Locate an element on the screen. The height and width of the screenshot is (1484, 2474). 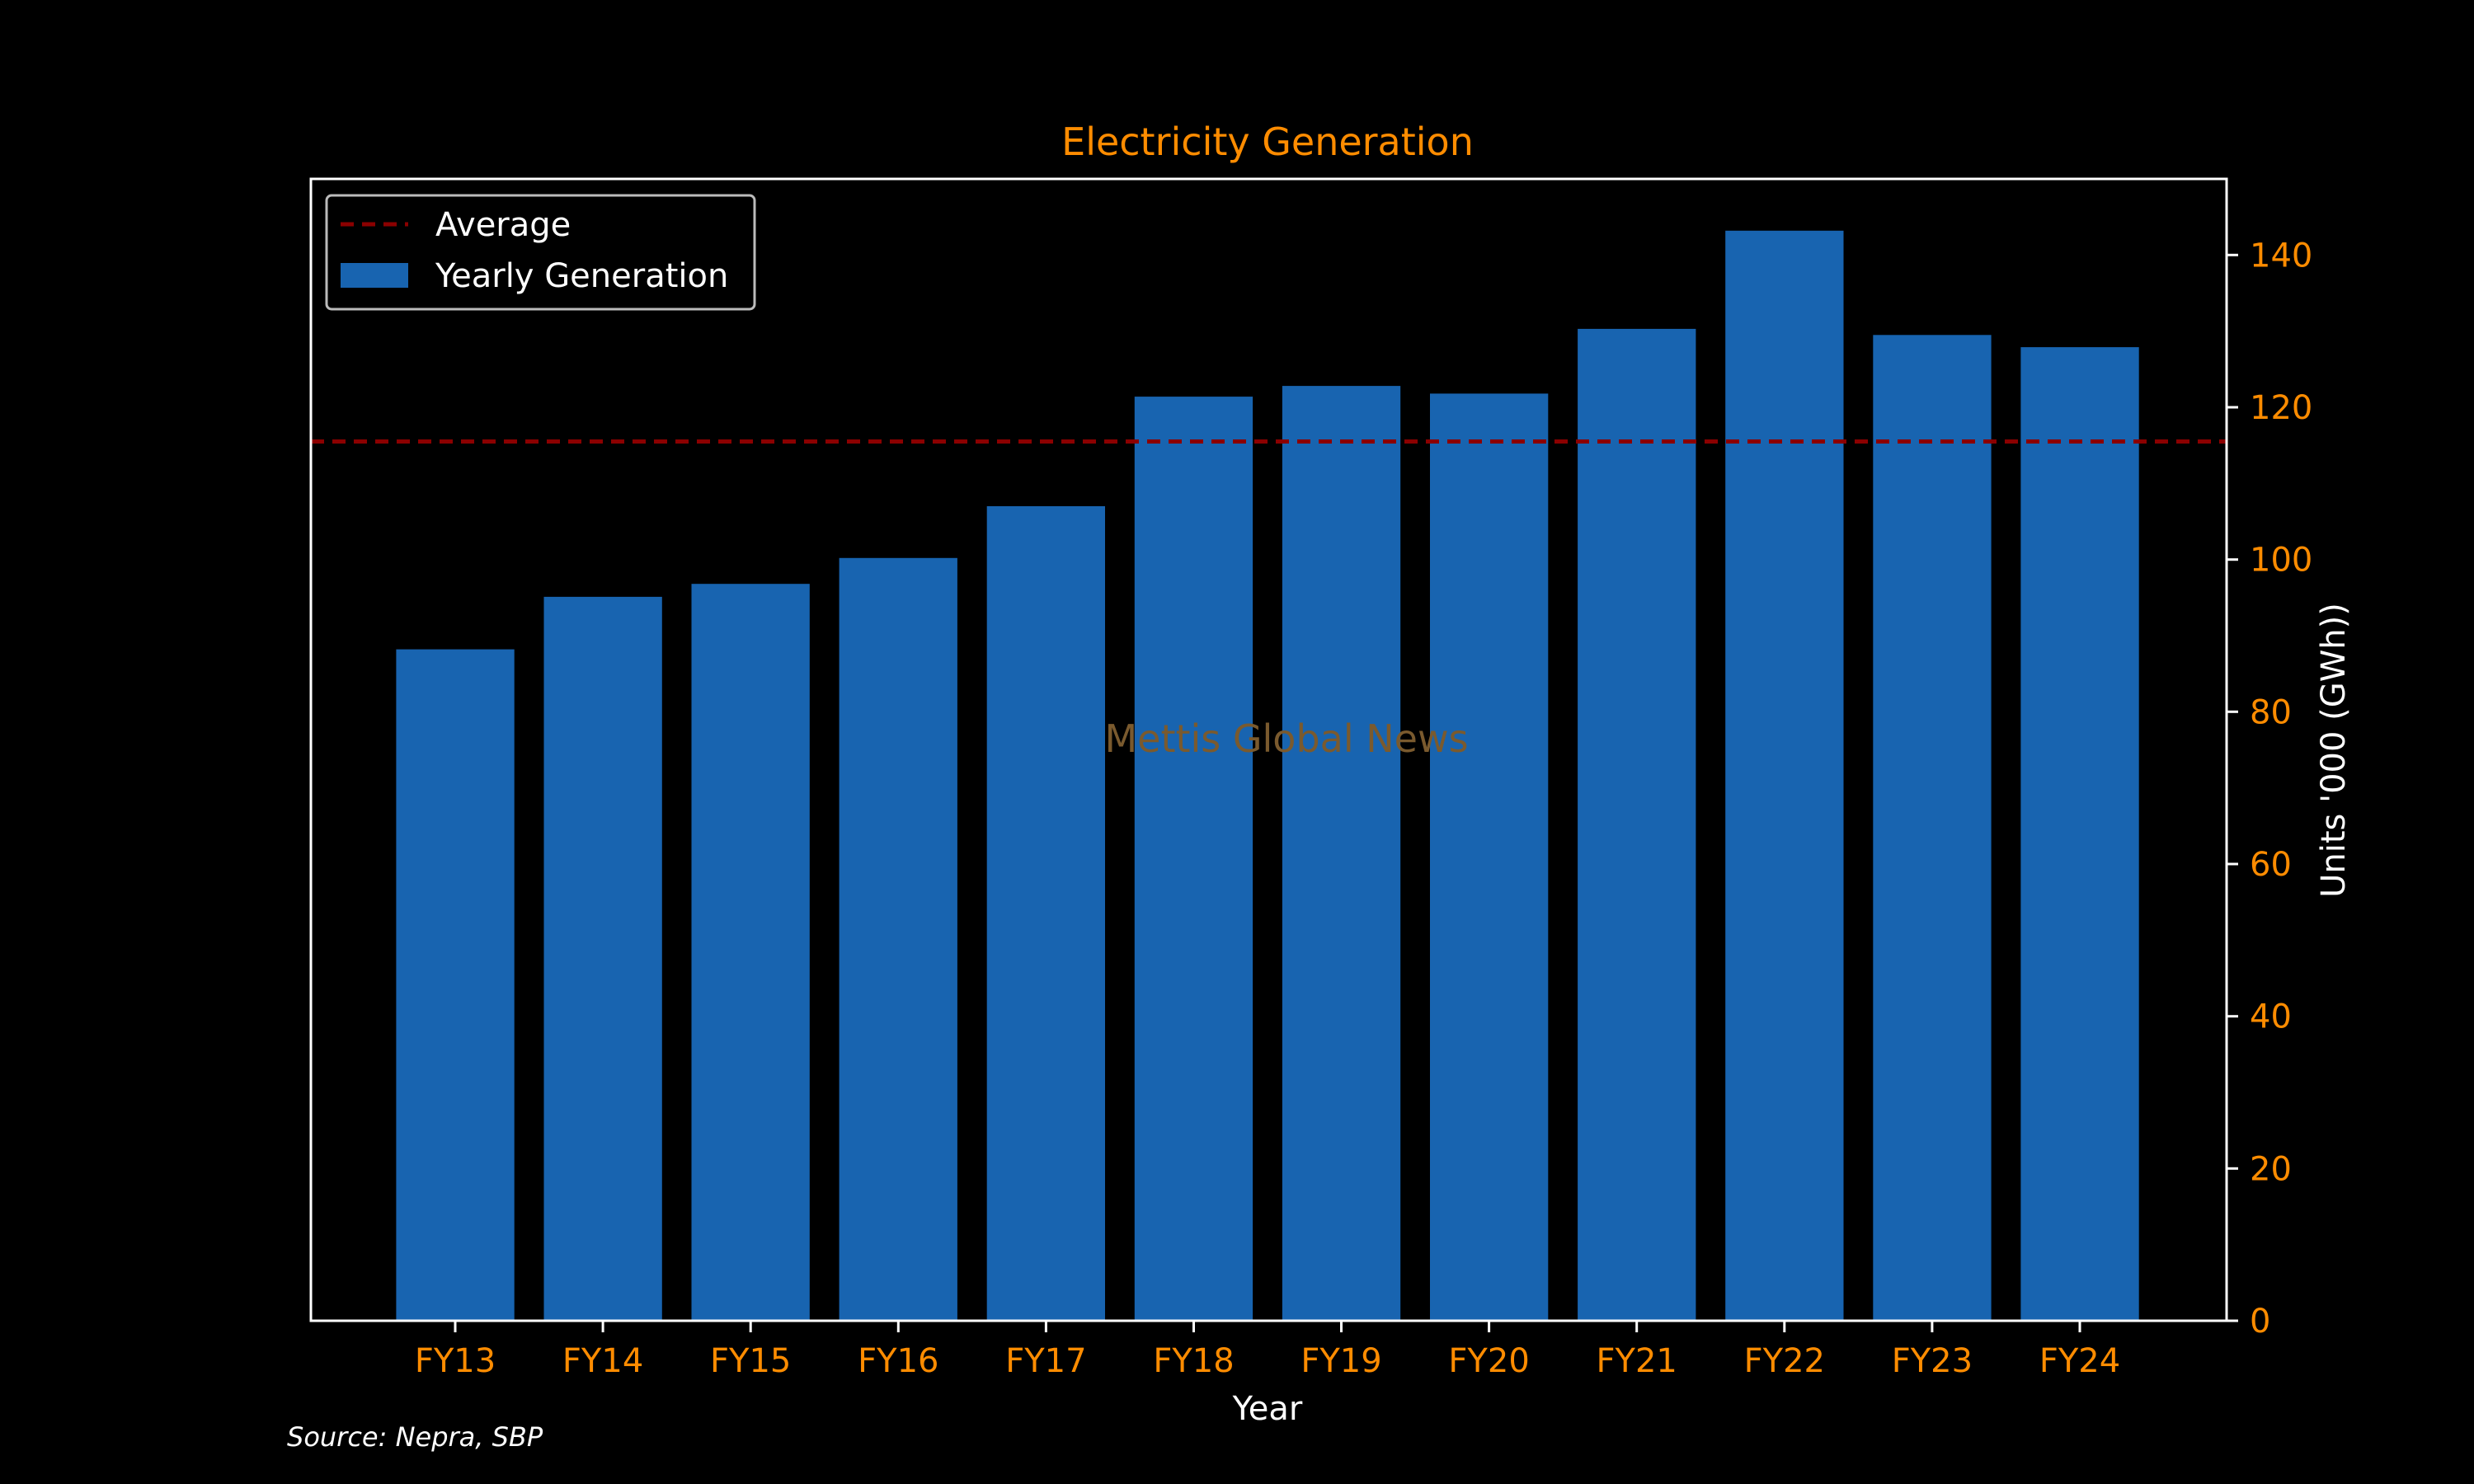
y-tick-label: 80 is located at coordinates (2271, 712).